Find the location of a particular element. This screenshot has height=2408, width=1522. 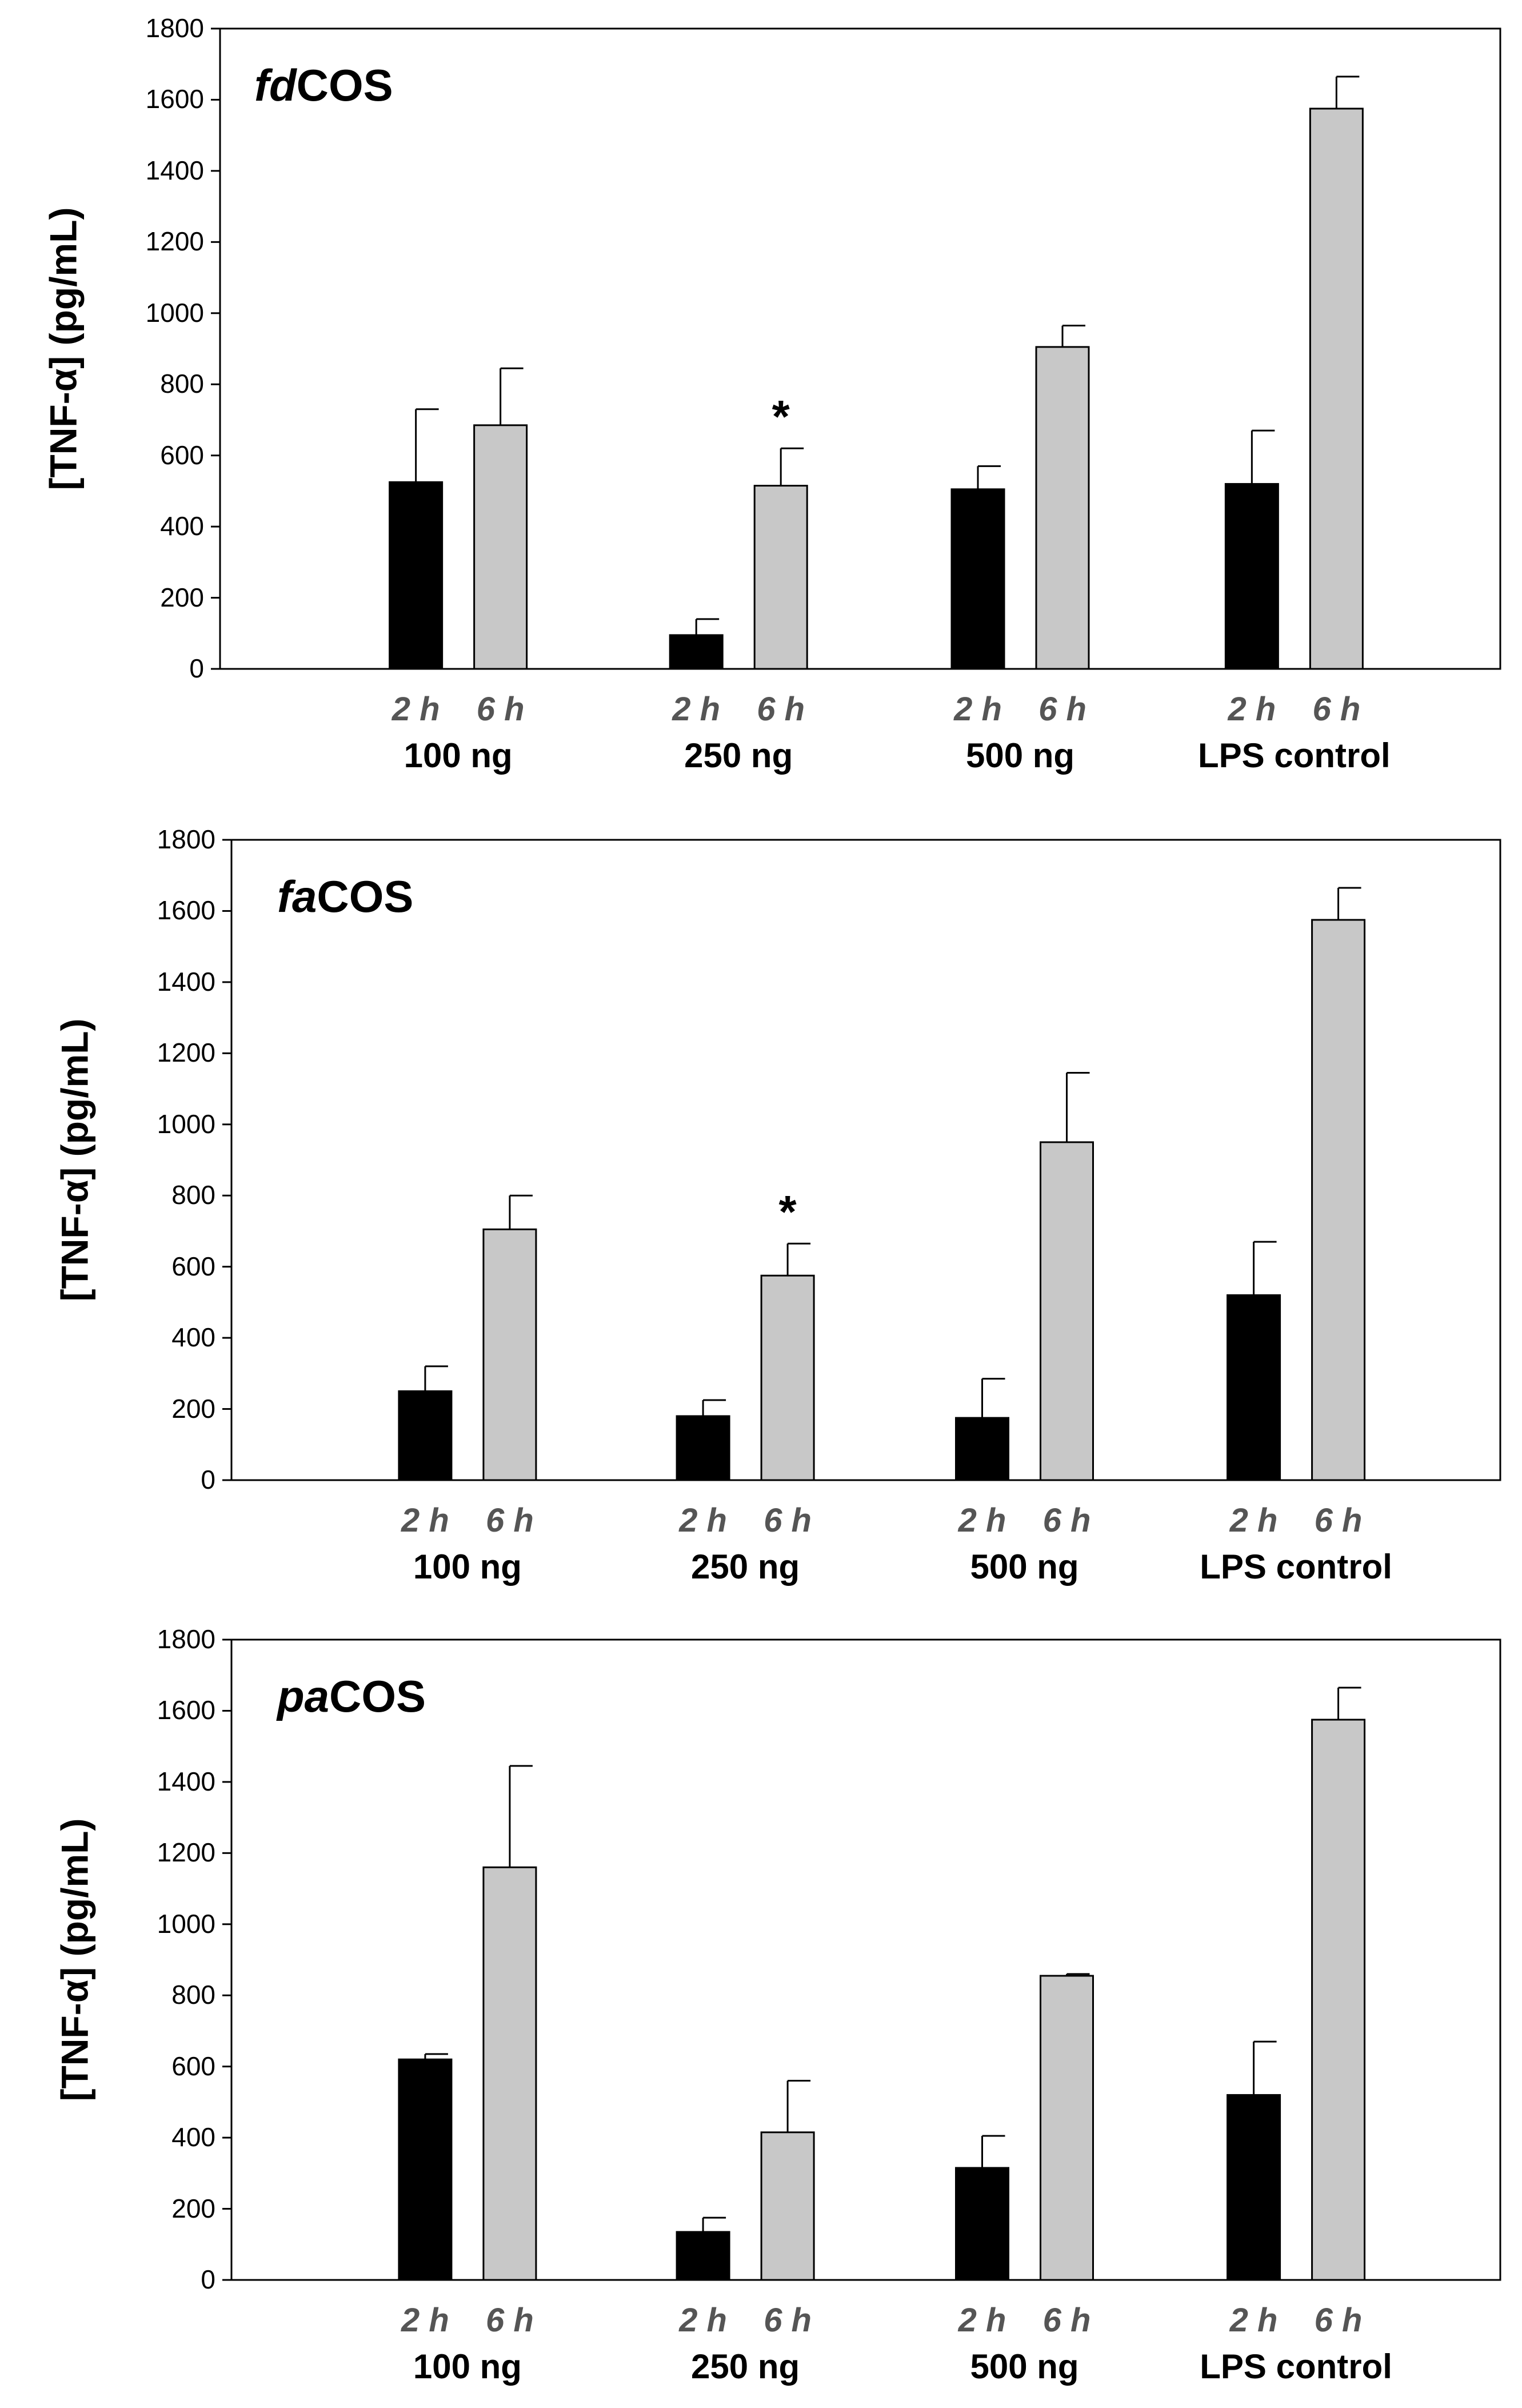

panel-title: fdCOS is located at coordinates (323, 85).